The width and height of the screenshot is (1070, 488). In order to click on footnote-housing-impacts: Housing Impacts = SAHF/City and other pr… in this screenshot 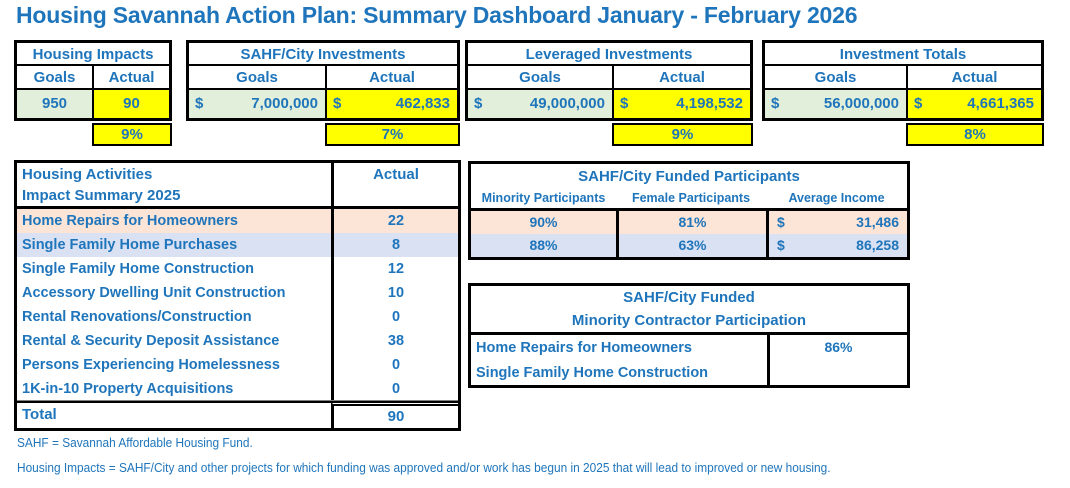, I will do `click(424, 468)`.